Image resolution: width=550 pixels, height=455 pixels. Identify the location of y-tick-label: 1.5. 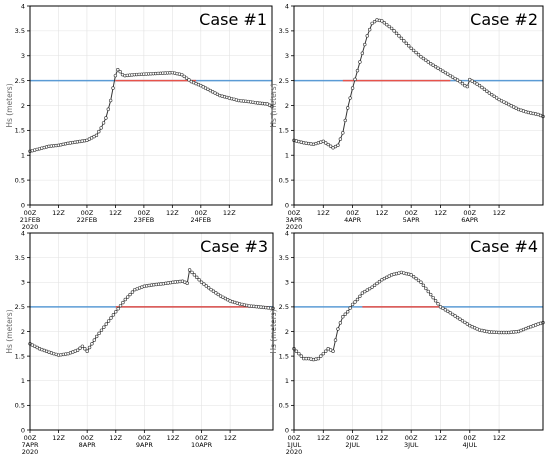
(20, 356).